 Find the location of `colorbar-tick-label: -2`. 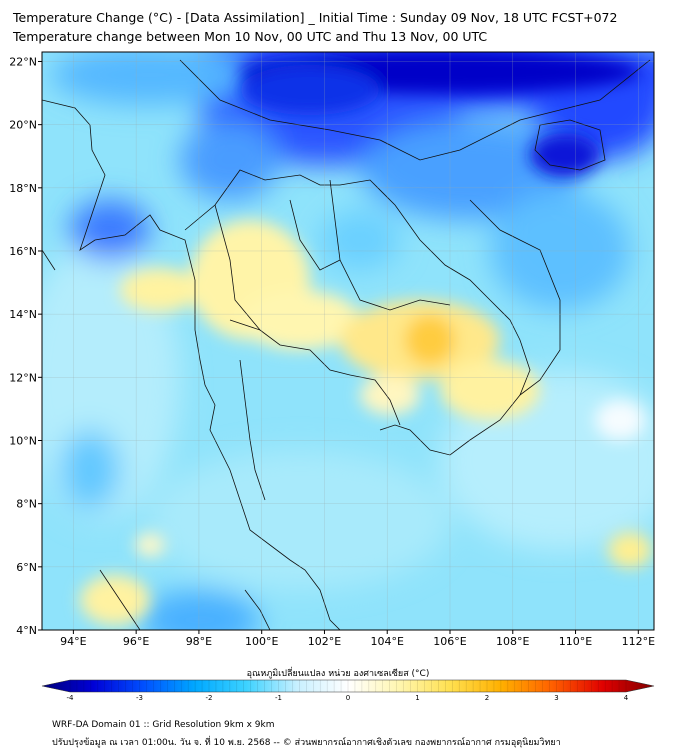

colorbar-tick-label: -2 is located at coordinates (209, 698).